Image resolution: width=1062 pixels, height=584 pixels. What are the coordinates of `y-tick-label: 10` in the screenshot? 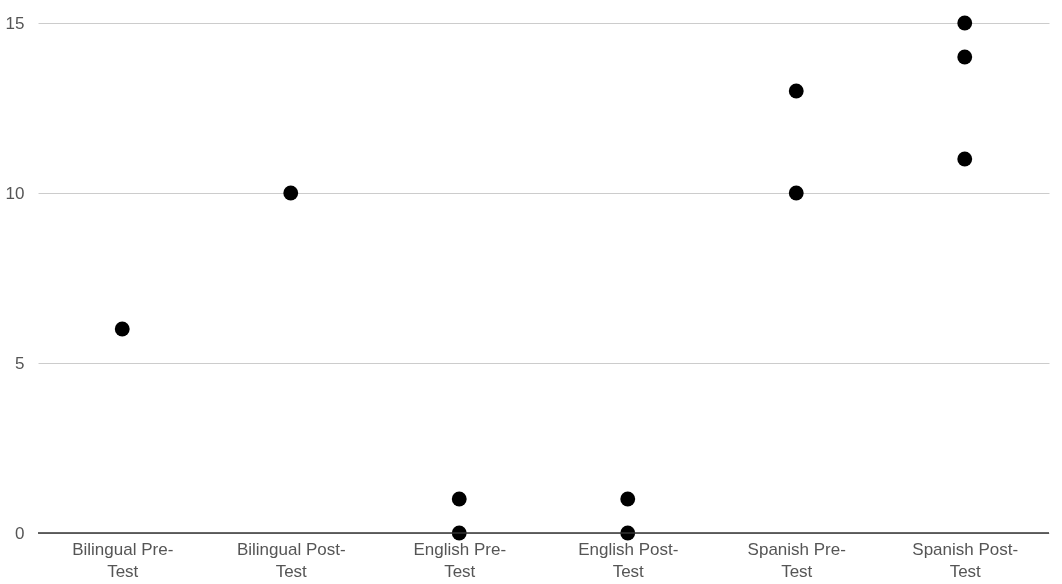 It's located at (15, 193).